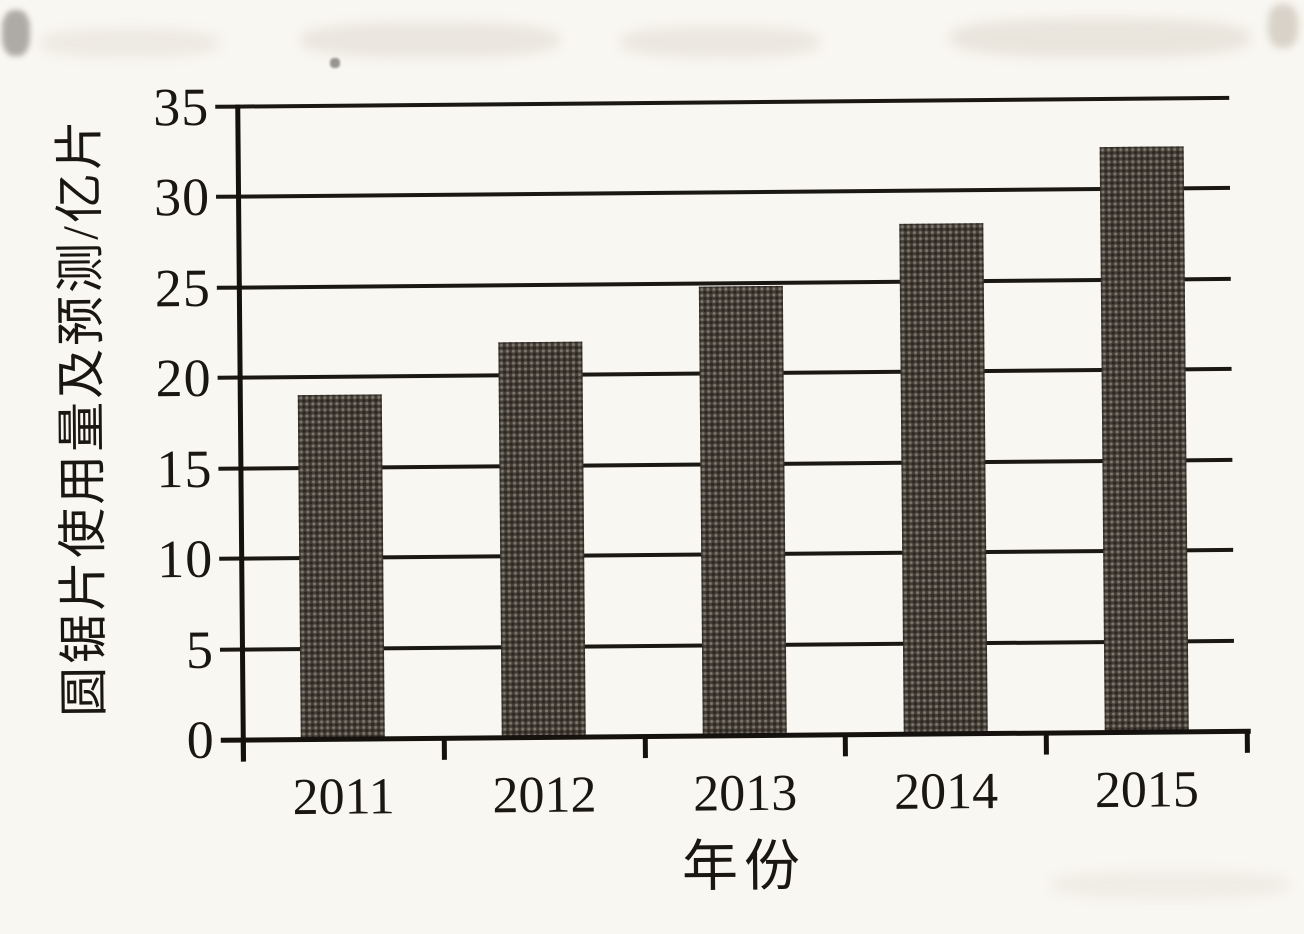 This screenshot has width=1304, height=934. What do you see at coordinates (343, 797) in the screenshot?
I see `x-tick-label-2011: 2011` at bounding box center [343, 797].